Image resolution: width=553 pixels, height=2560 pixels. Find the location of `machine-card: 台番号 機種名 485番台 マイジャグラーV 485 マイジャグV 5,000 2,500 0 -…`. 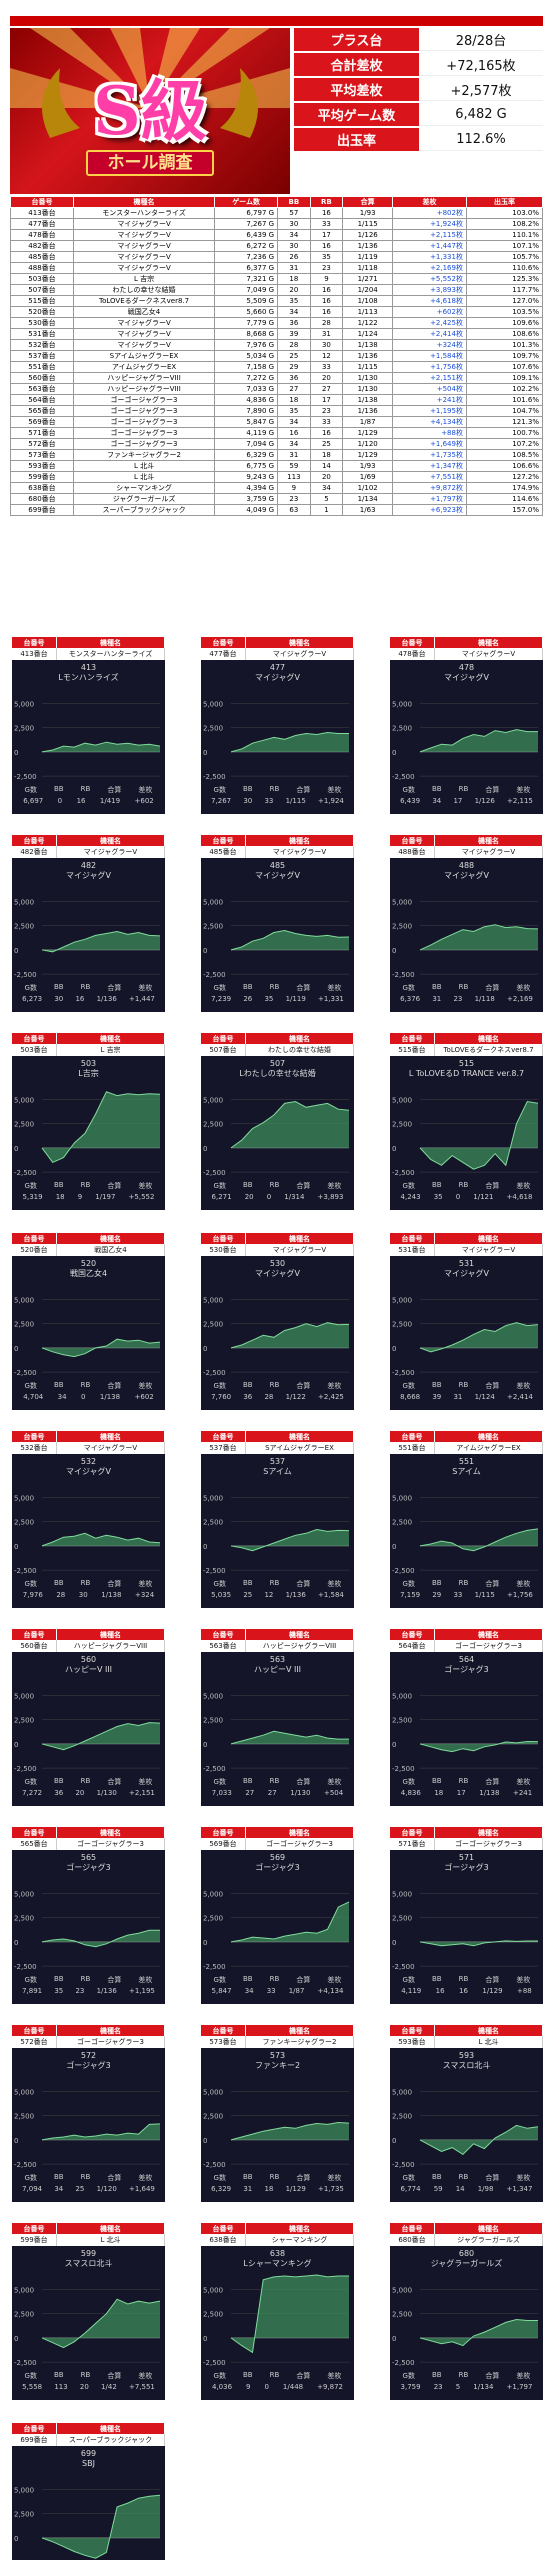

machine-card: 台番号 機種名 485番台 マイジャグラーV 485 マイジャグV 5,000 2,500 0 -… is located at coordinates (277, 923).